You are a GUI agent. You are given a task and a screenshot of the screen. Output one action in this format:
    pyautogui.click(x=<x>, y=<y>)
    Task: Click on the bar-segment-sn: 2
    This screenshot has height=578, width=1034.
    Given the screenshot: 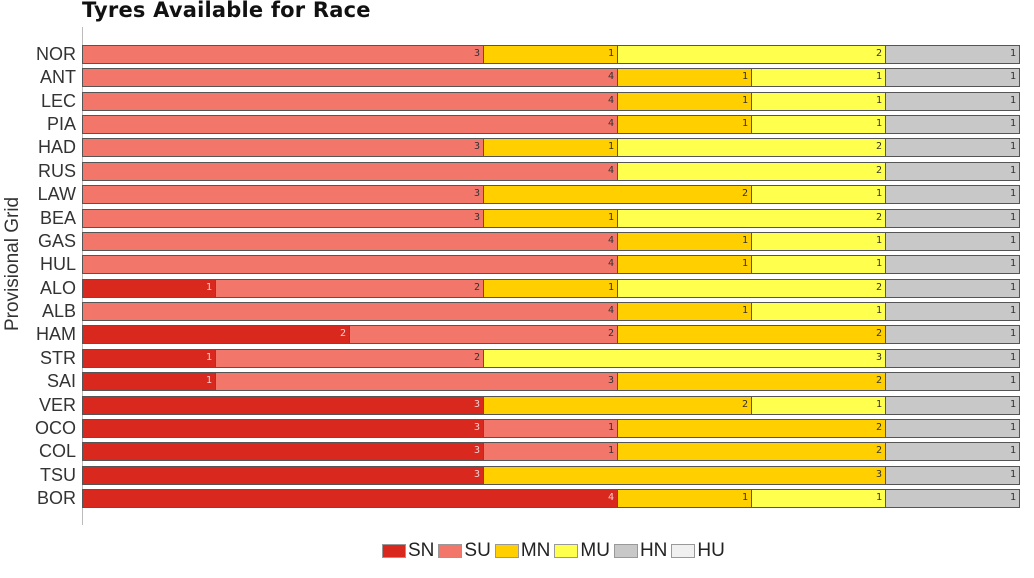 What is the action you would take?
    pyautogui.click(x=216, y=335)
    